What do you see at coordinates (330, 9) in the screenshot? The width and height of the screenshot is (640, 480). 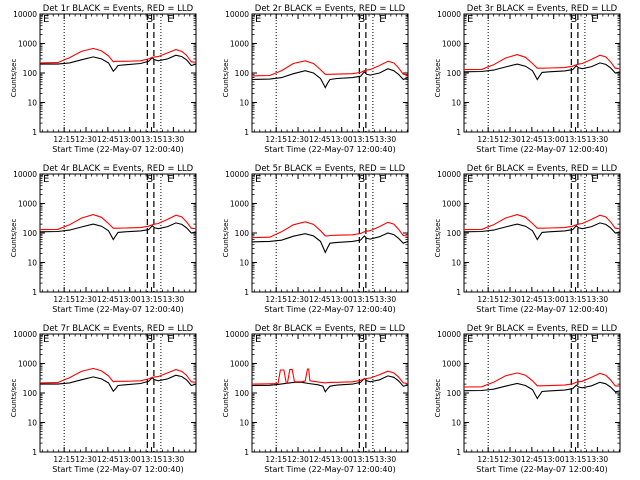 I see `panel-title: Det 2r BLACK = Events, RED = LLD` at bounding box center [330, 9].